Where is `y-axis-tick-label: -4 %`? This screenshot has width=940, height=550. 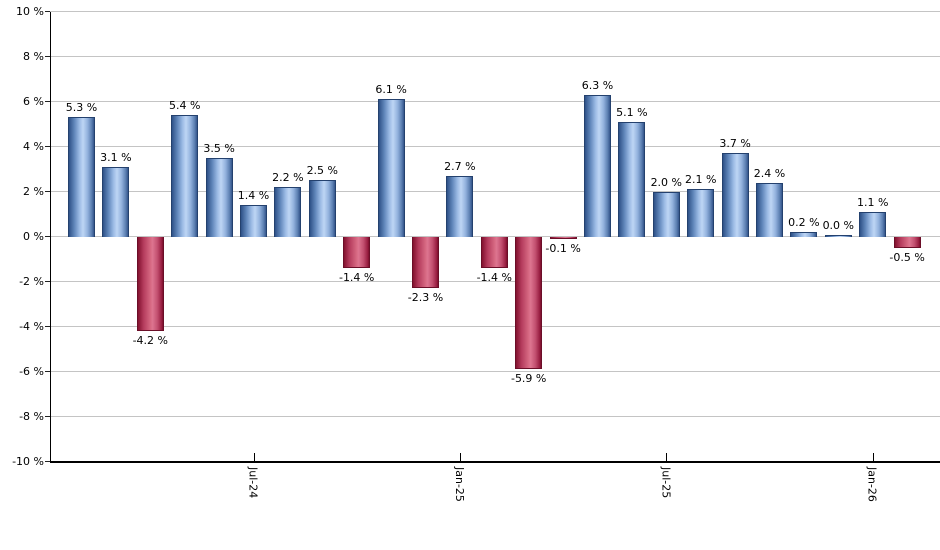 y-axis-tick-label: -4 % is located at coordinates (31, 326).